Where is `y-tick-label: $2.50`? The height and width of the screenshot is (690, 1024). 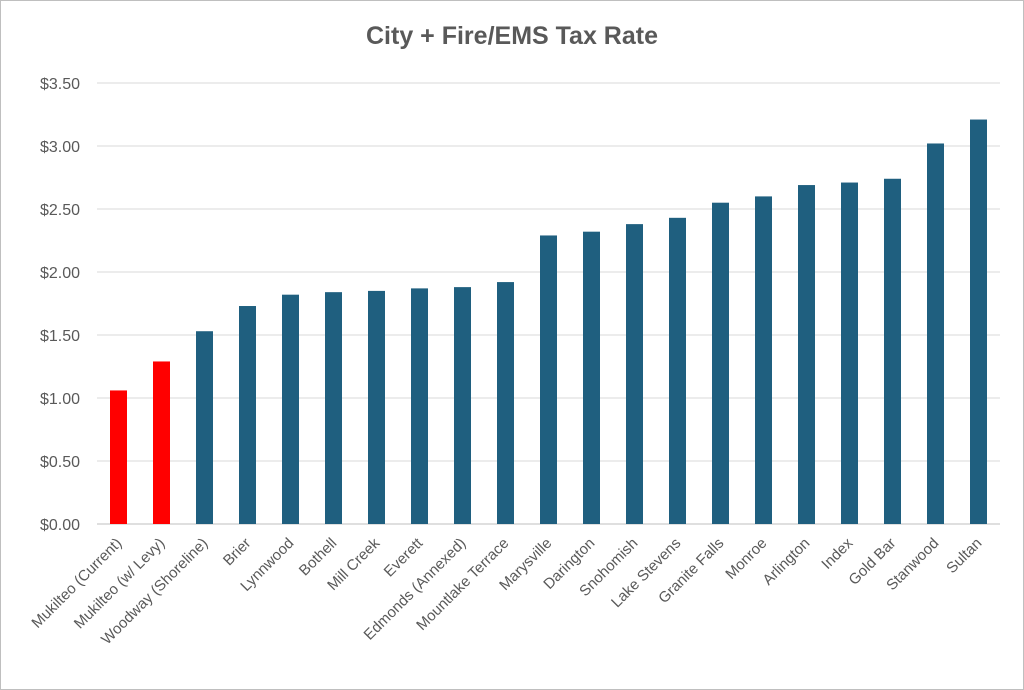 y-tick-label: $2.50 is located at coordinates (60, 210).